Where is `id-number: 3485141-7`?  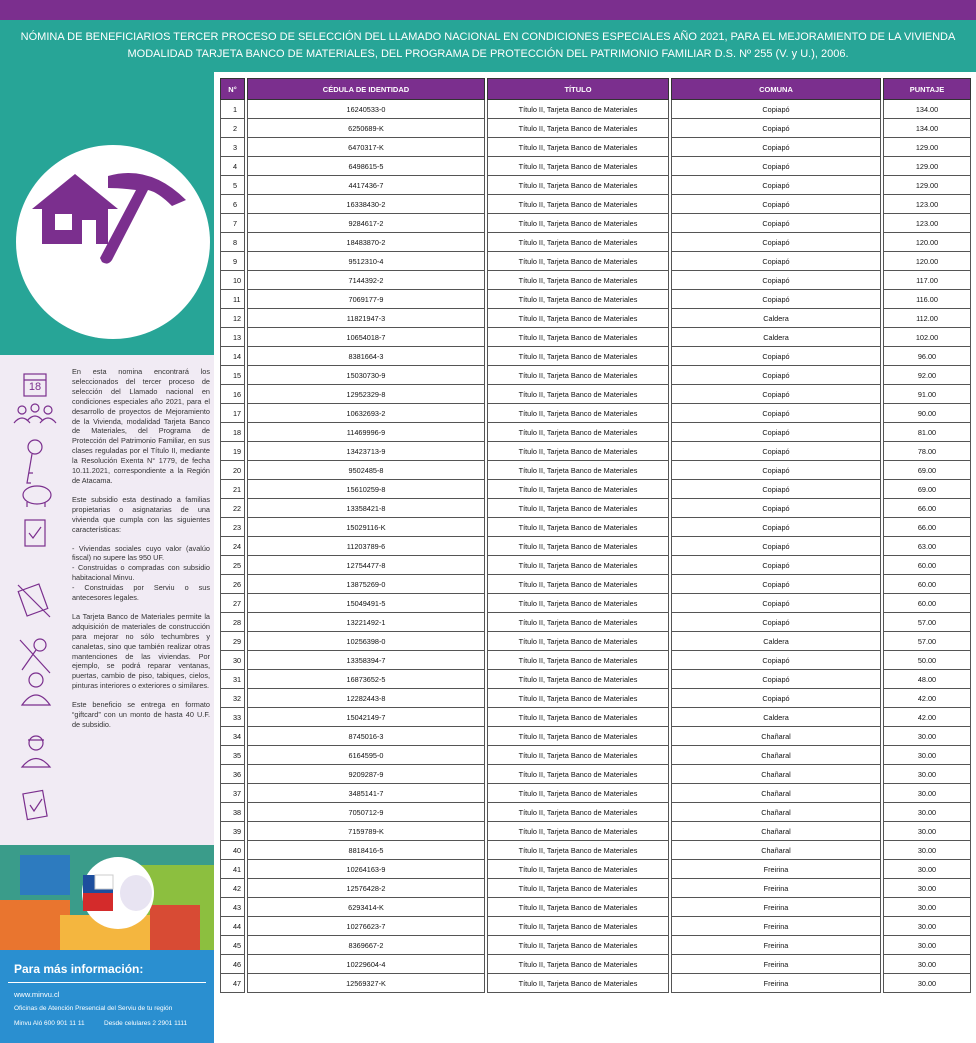
id-number: 3485141-7 is located at coordinates (366, 793).